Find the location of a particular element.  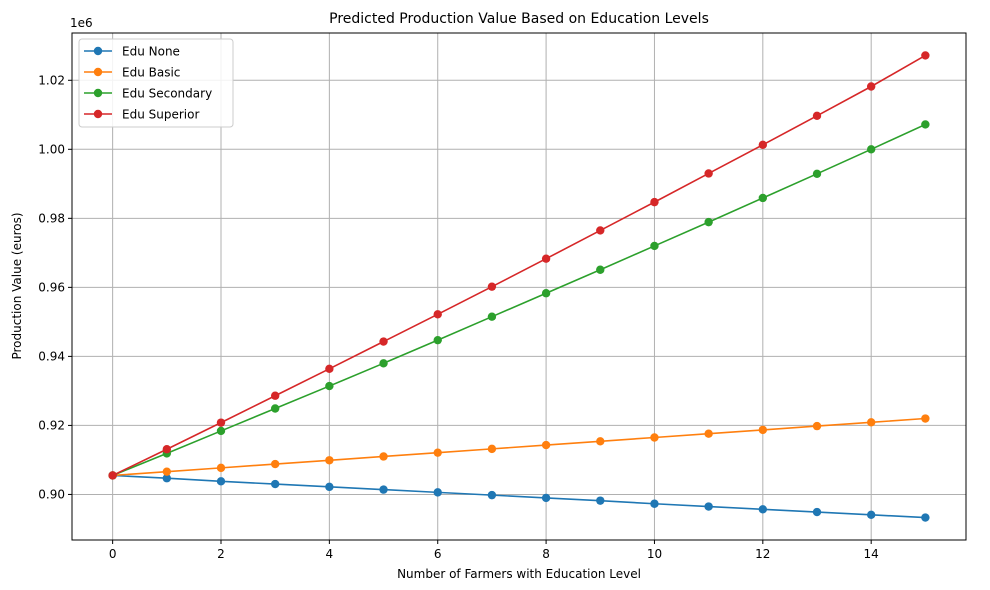

y-tick-label: 0.94 is located at coordinates (51, 356).